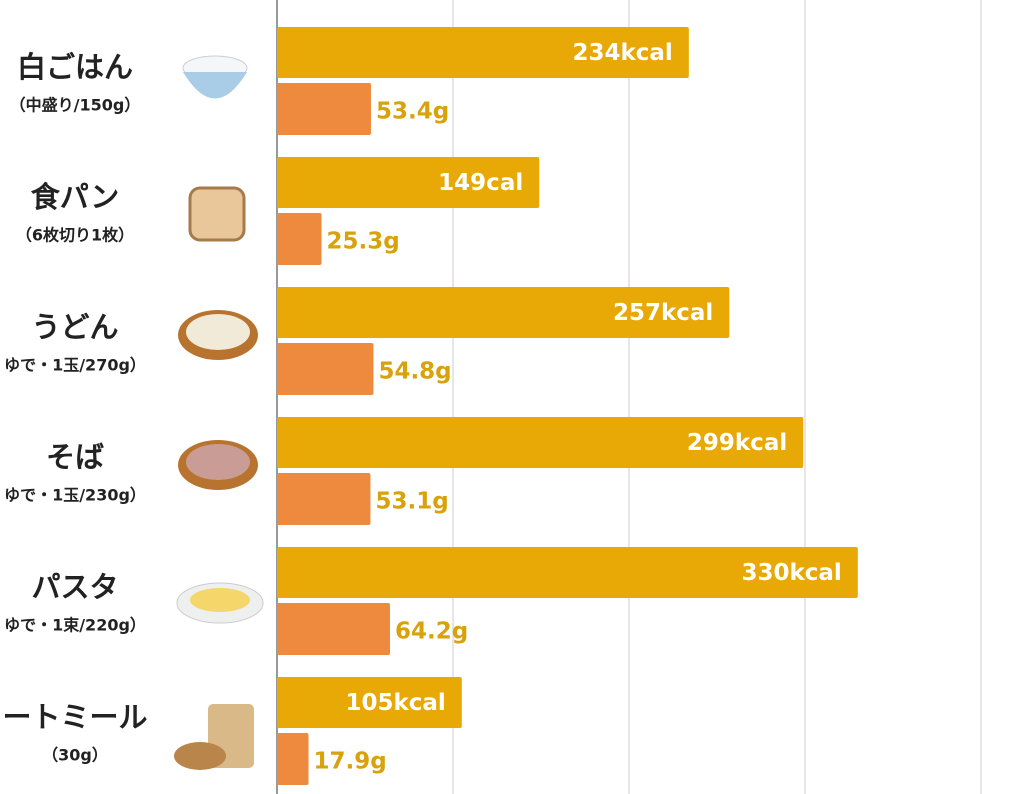 This screenshot has width=1024, height=794. Describe the element at coordinates (75, 235) in the screenshot. I see `category-note: （6枚切り1枚）` at that location.